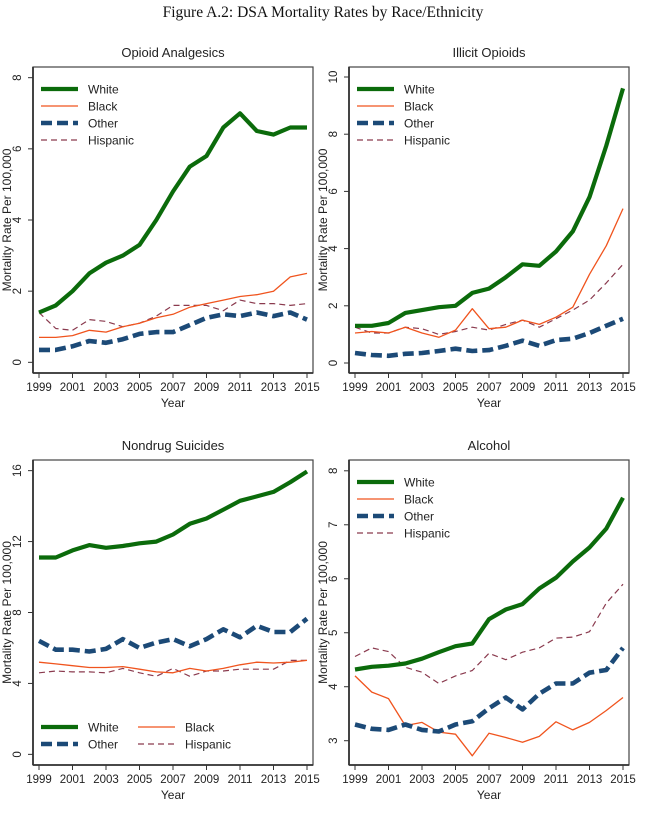  What do you see at coordinates (173, 52) in the screenshot?
I see `panel-title: Opioid Analgesics` at bounding box center [173, 52].